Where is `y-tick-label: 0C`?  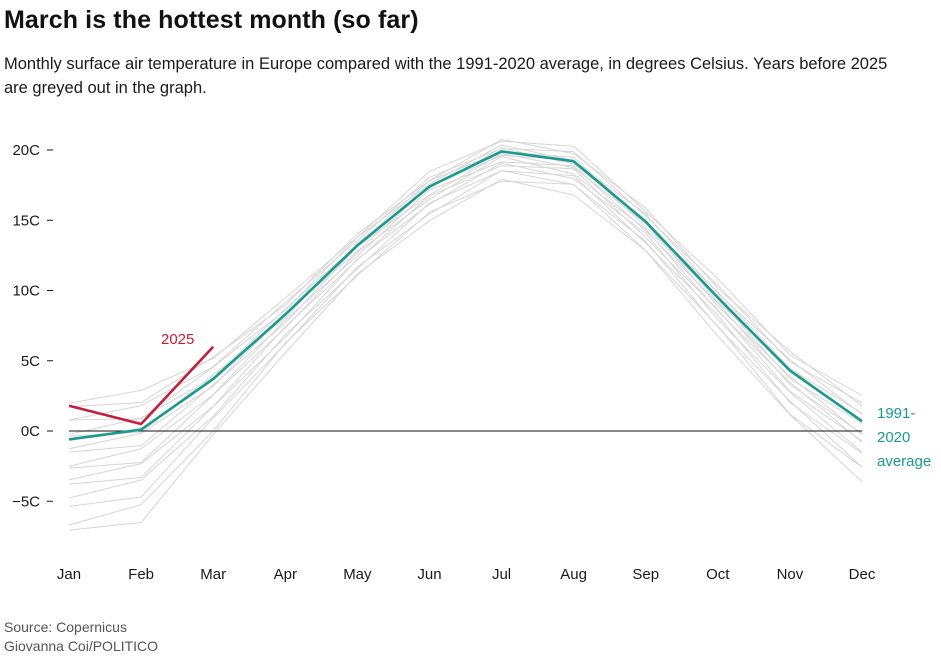 y-tick-label: 0C is located at coordinates (30, 431).